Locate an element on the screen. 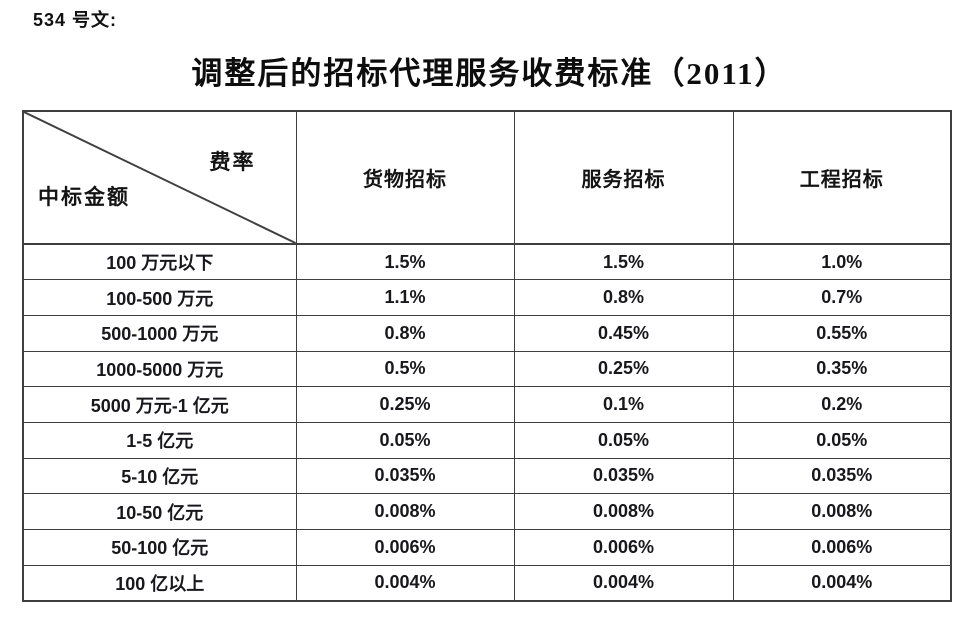 The height and width of the screenshot is (629, 979). table-row: 100-500 万元 1.1% 0.8% 0.7% is located at coordinates (487, 297).